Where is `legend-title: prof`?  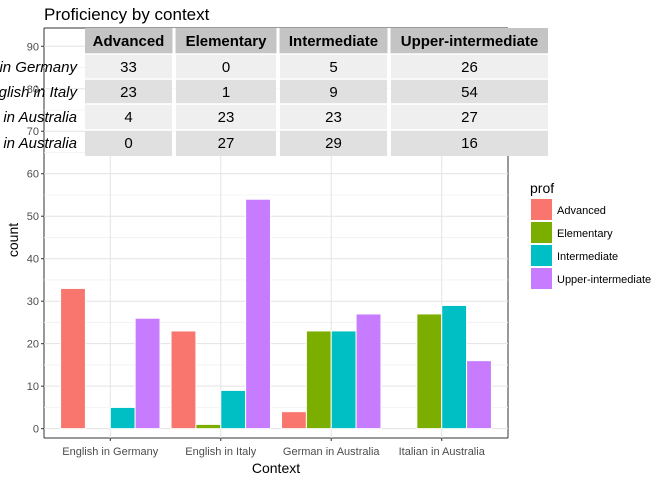
legend-title: prof is located at coordinates (542, 188).